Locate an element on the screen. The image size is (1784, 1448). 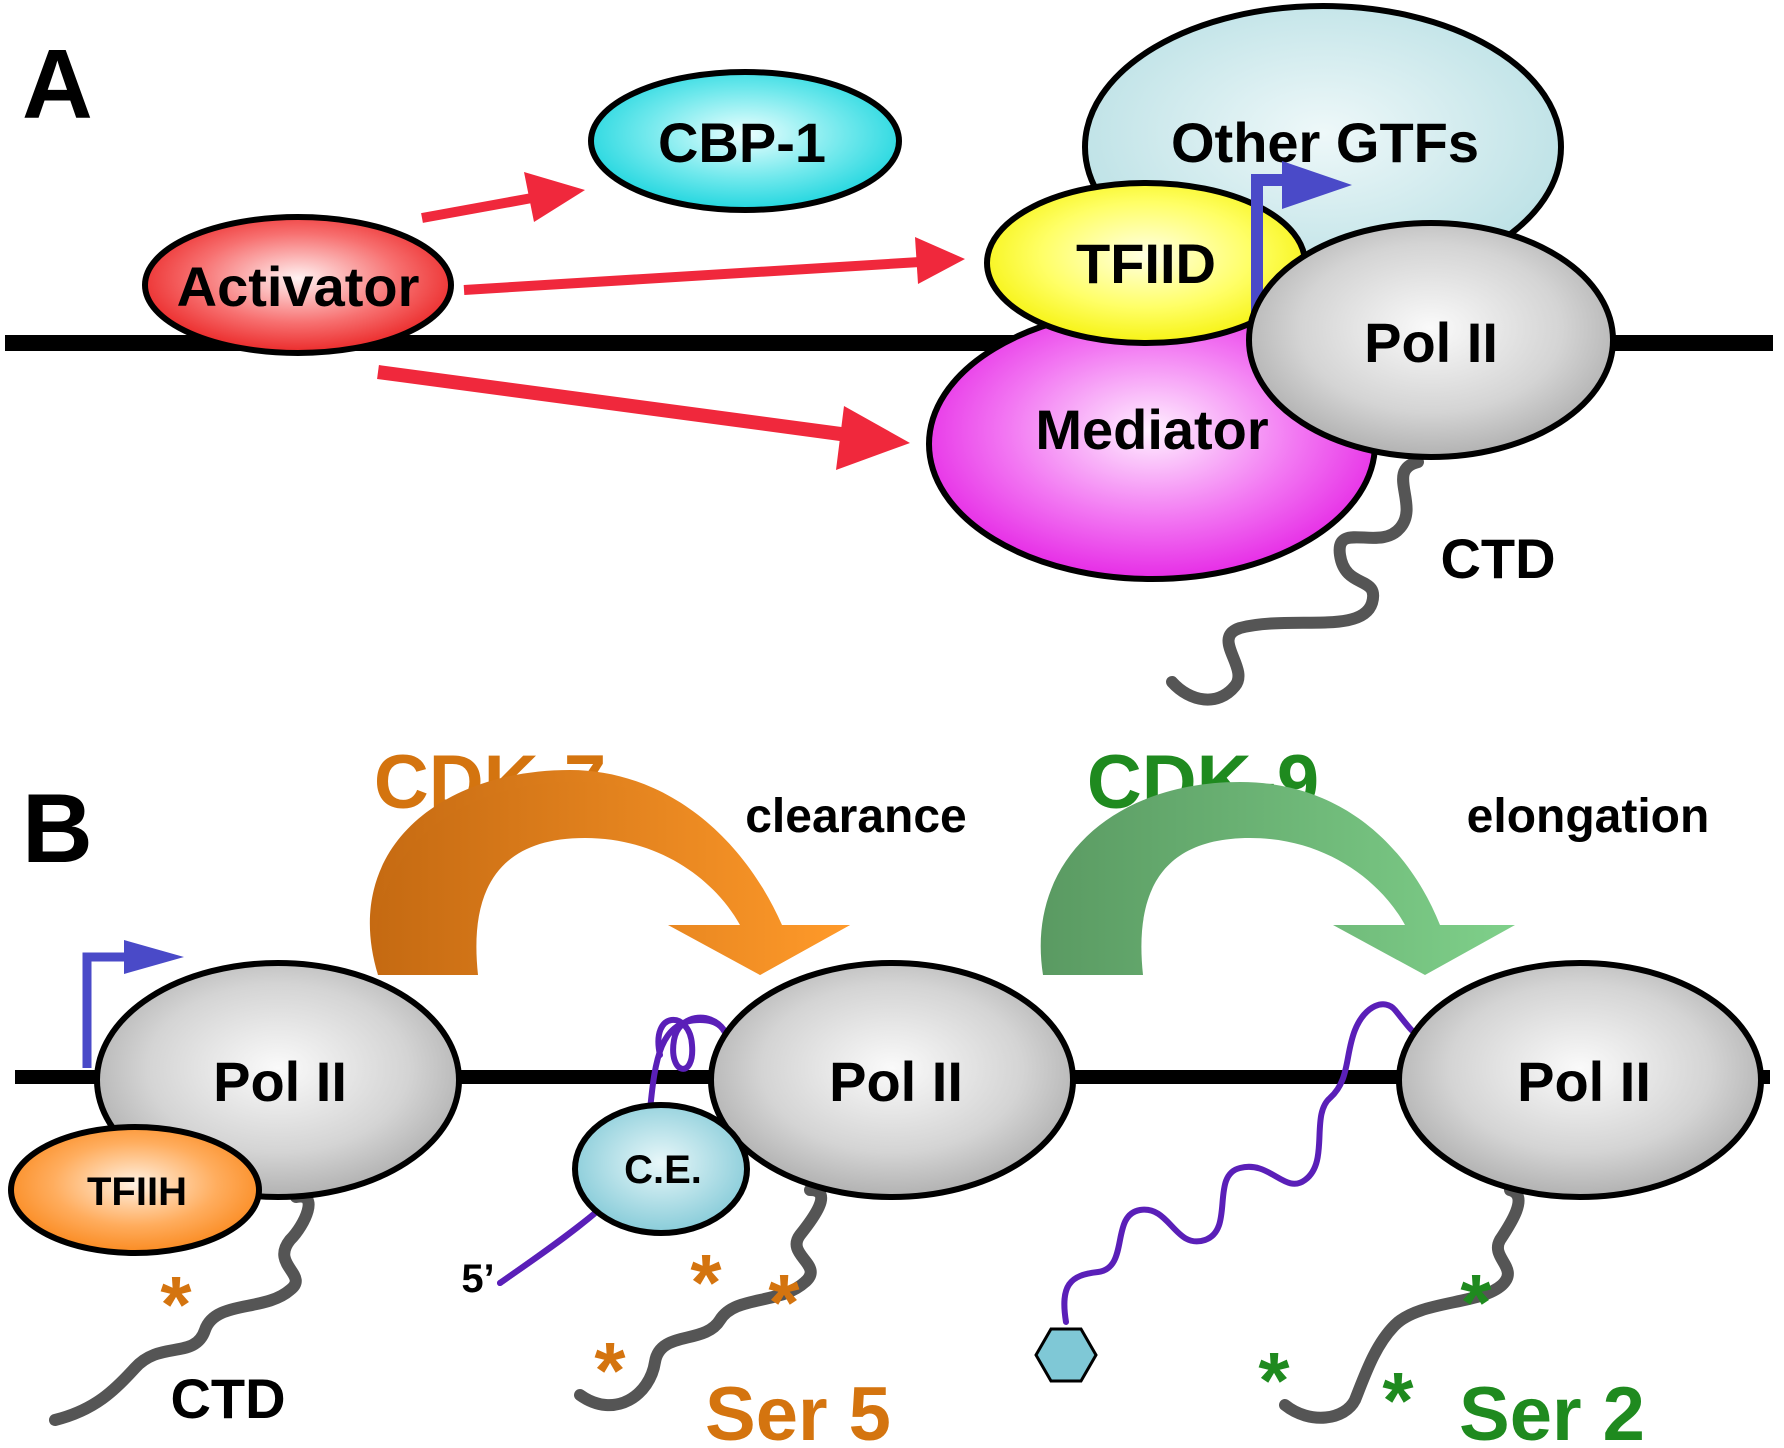
pol-ii-a: Pol II is located at coordinates (1431, 340).